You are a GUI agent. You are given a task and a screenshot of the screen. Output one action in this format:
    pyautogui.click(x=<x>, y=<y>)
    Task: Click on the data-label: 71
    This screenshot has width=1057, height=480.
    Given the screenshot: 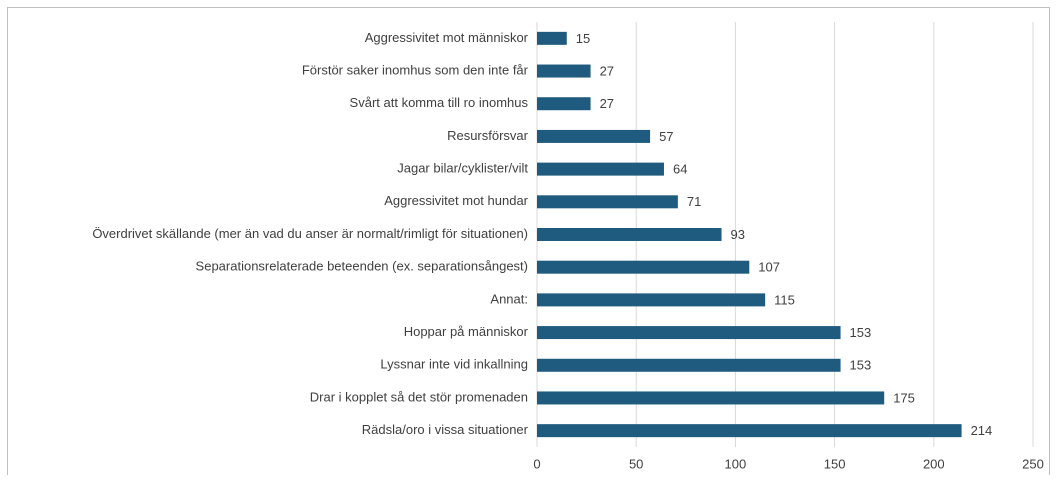 What is the action you would take?
    pyautogui.click(x=694, y=201)
    